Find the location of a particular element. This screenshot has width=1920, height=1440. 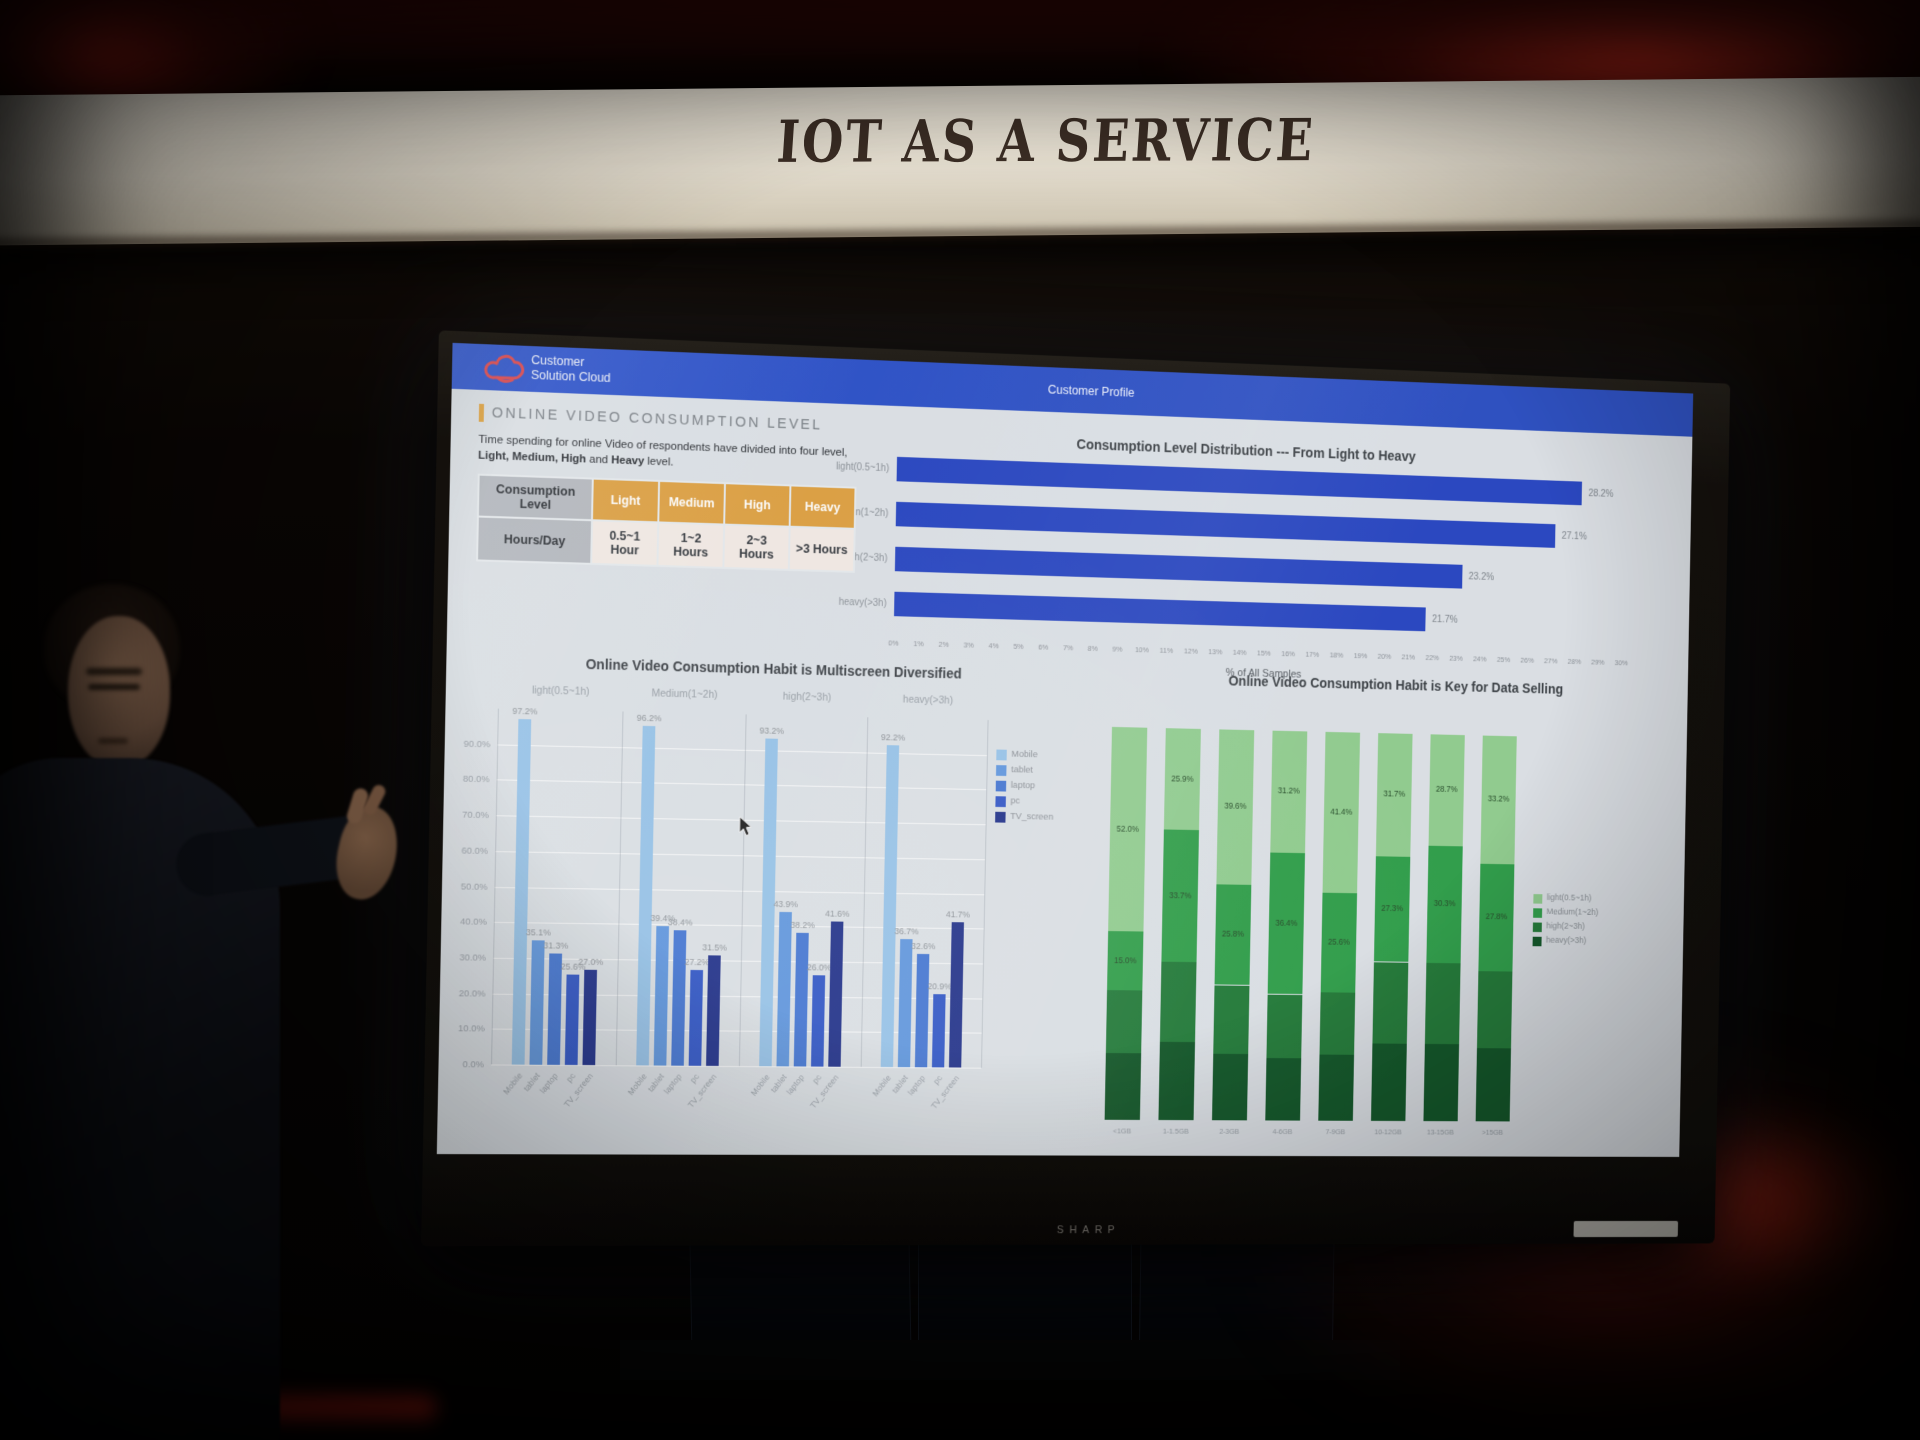

value-label: 27.3% is located at coordinates (1392, 908).